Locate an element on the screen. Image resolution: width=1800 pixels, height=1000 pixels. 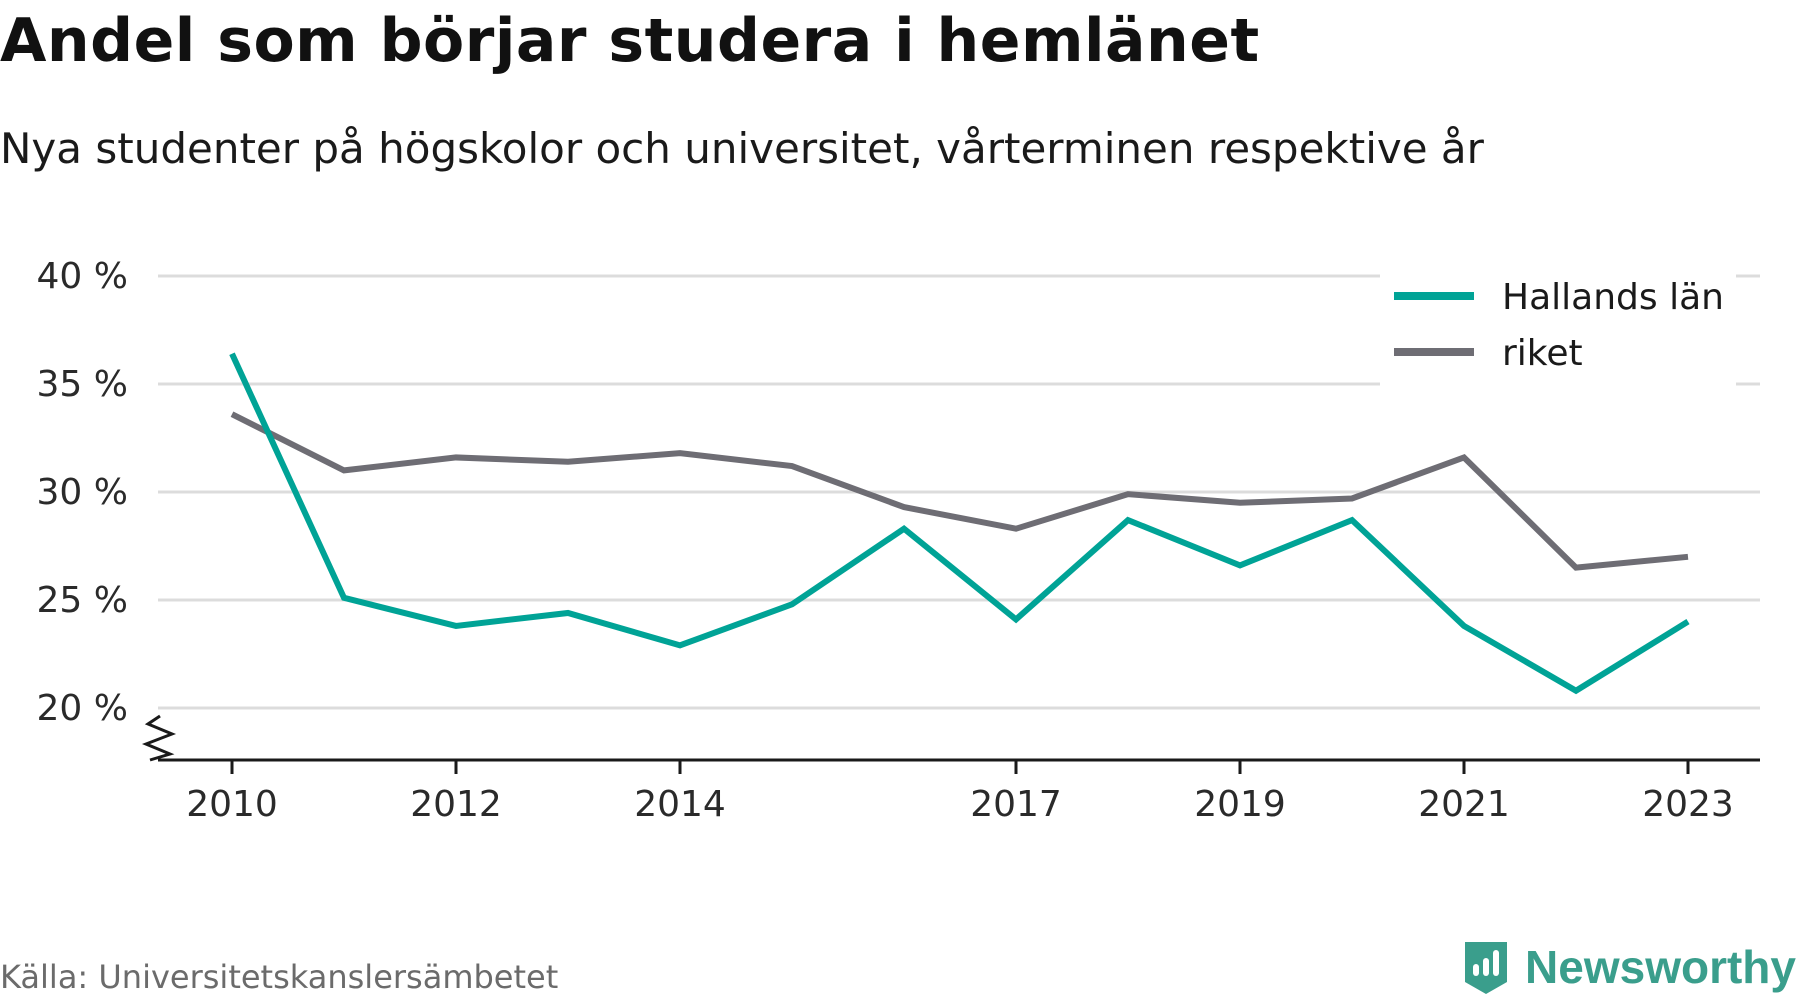
series-line-riket is located at coordinates (959, 491).